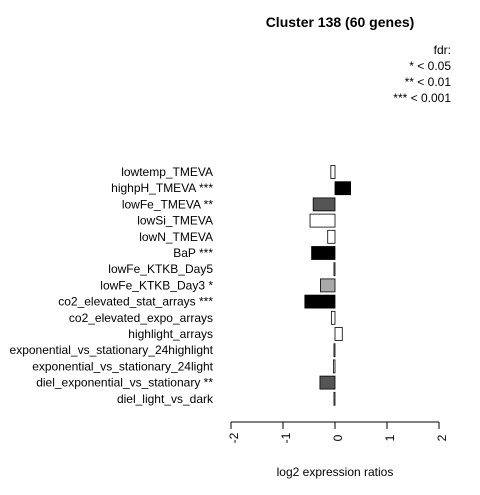 The image size is (480, 495). What do you see at coordinates (160, 269) in the screenshot?
I see `category-label-7: lowFe_KTKB_Day5` at bounding box center [160, 269].